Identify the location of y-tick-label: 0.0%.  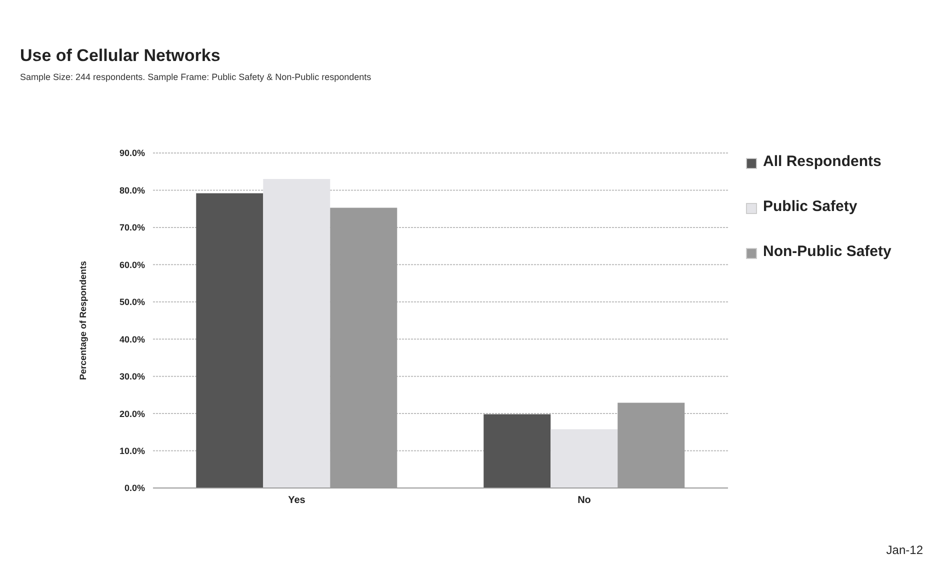
(134, 488).